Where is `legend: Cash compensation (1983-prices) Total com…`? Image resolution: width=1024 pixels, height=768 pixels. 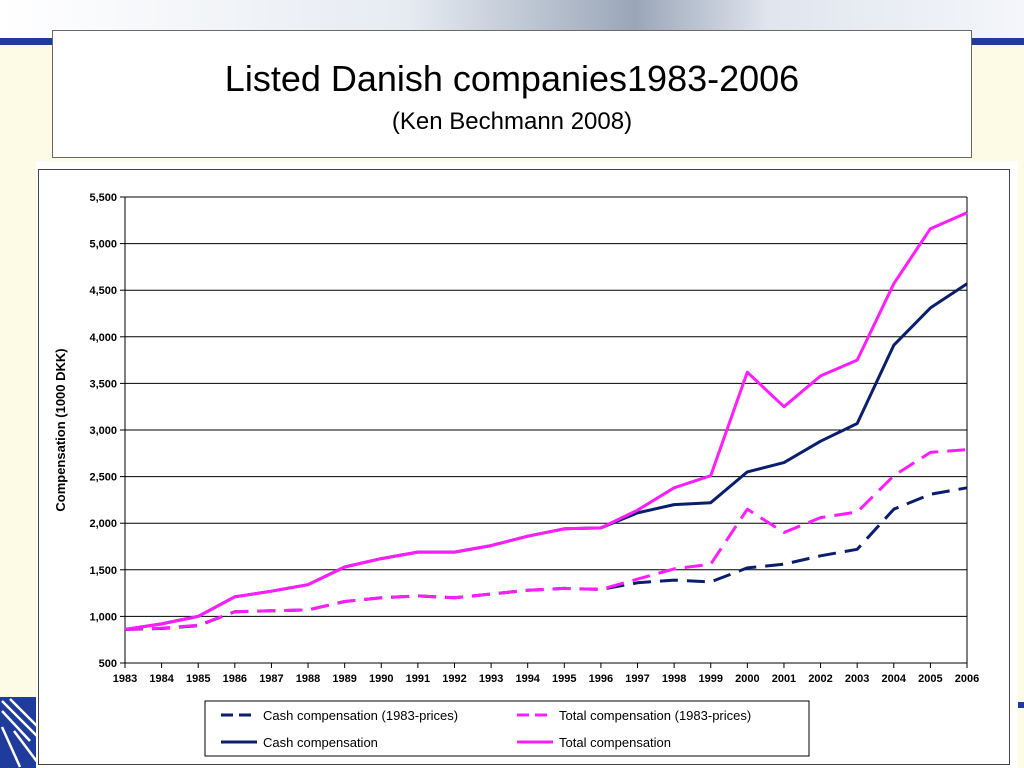 legend: Cash compensation (1983-prices) Total com… is located at coordinates (507, 728).